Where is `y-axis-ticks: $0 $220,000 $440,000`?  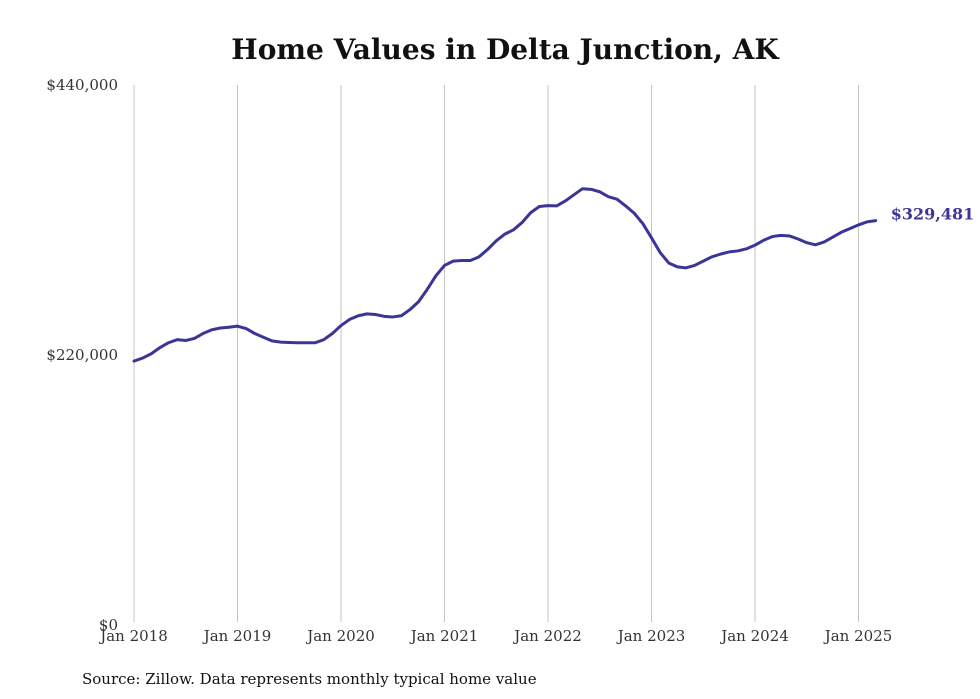 y-axis-ticks: $0 $220,000 $440,000 is located at coordinates (82, 355).